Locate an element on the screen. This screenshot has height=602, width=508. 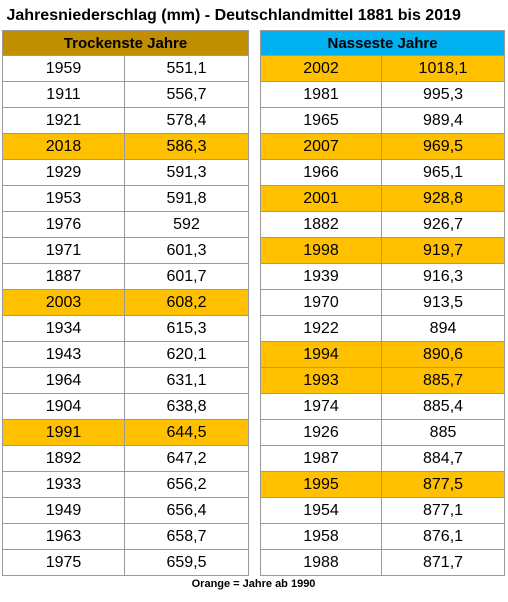
data-row: 1943 620,1 1994 890,6 is located at coordinates (254, 354).